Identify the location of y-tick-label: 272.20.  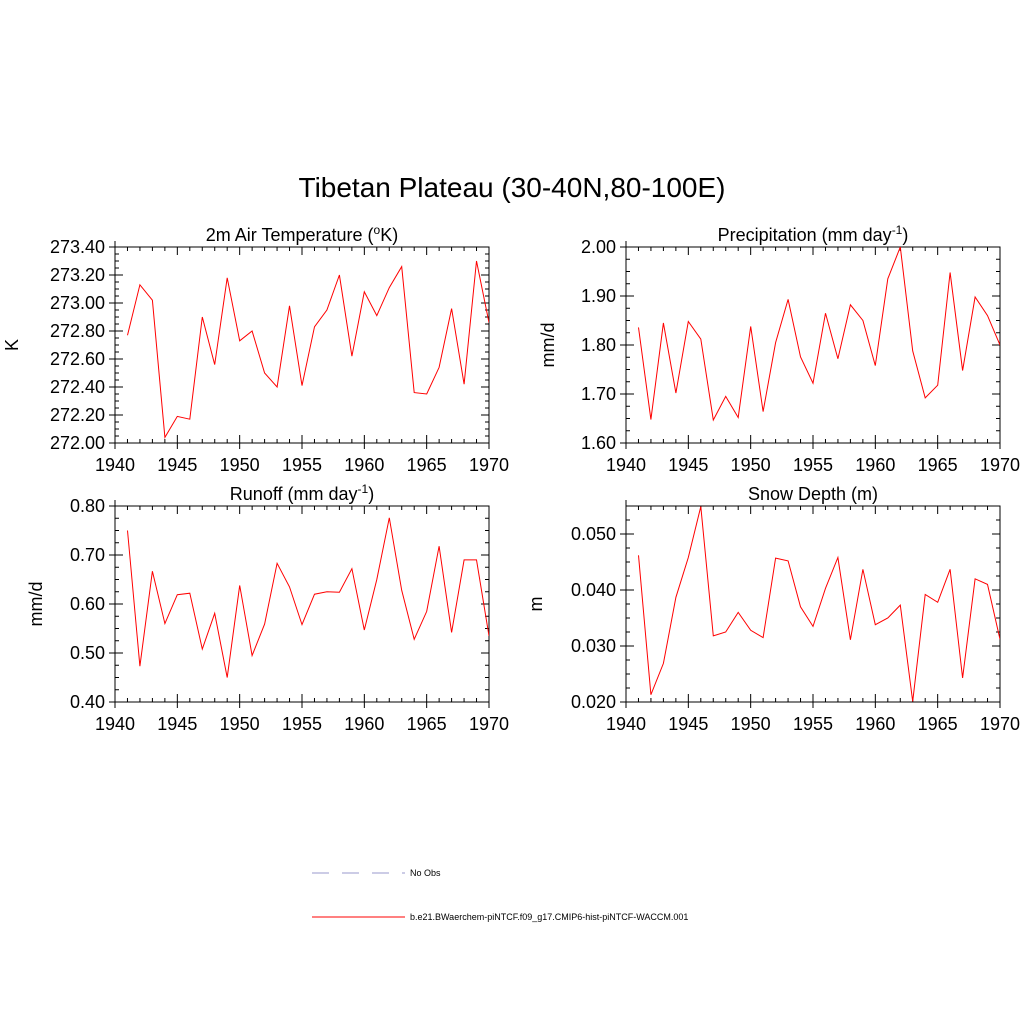
(77, 415).